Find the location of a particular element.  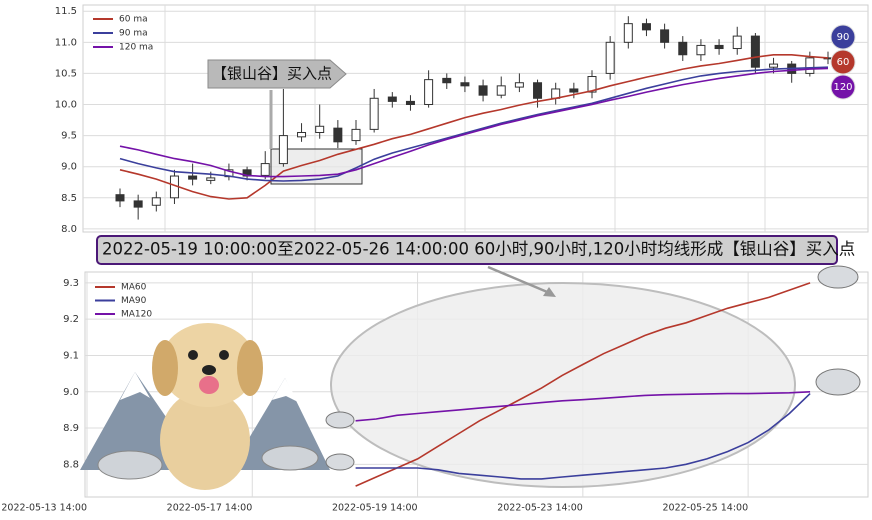

y-tick-label: 8.5 is located at coordinates (69, 198).